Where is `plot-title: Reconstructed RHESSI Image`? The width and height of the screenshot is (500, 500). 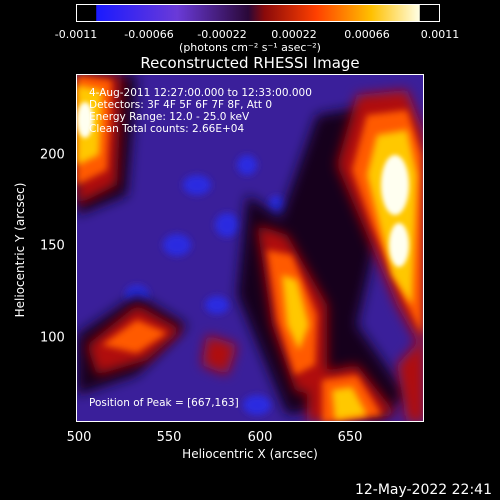
plot-title: Reconstructed RHESSI Image is located at coordinates (250, 63).